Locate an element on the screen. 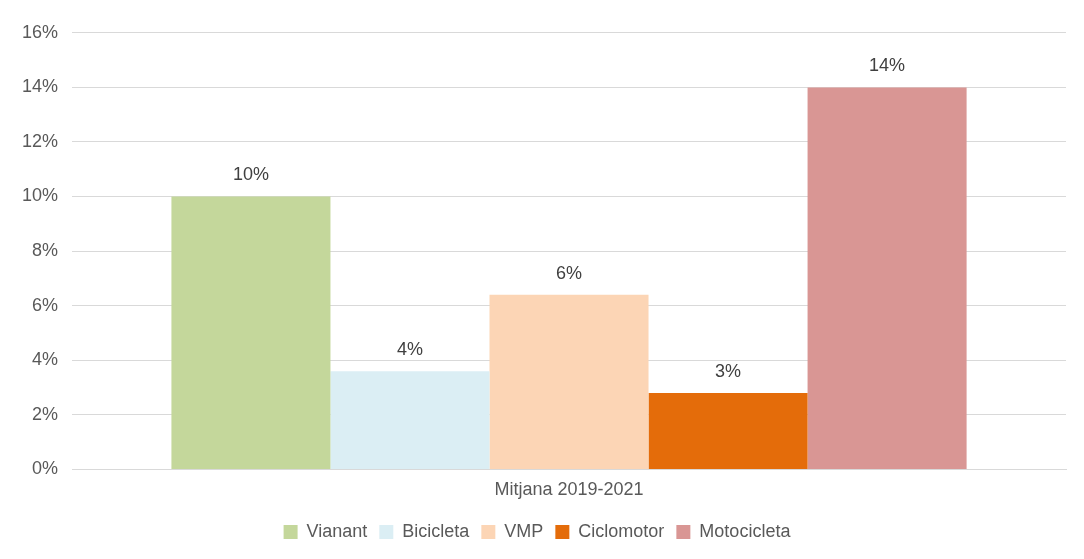  y-tick-label: 2% is located at coordinates (45, 413).